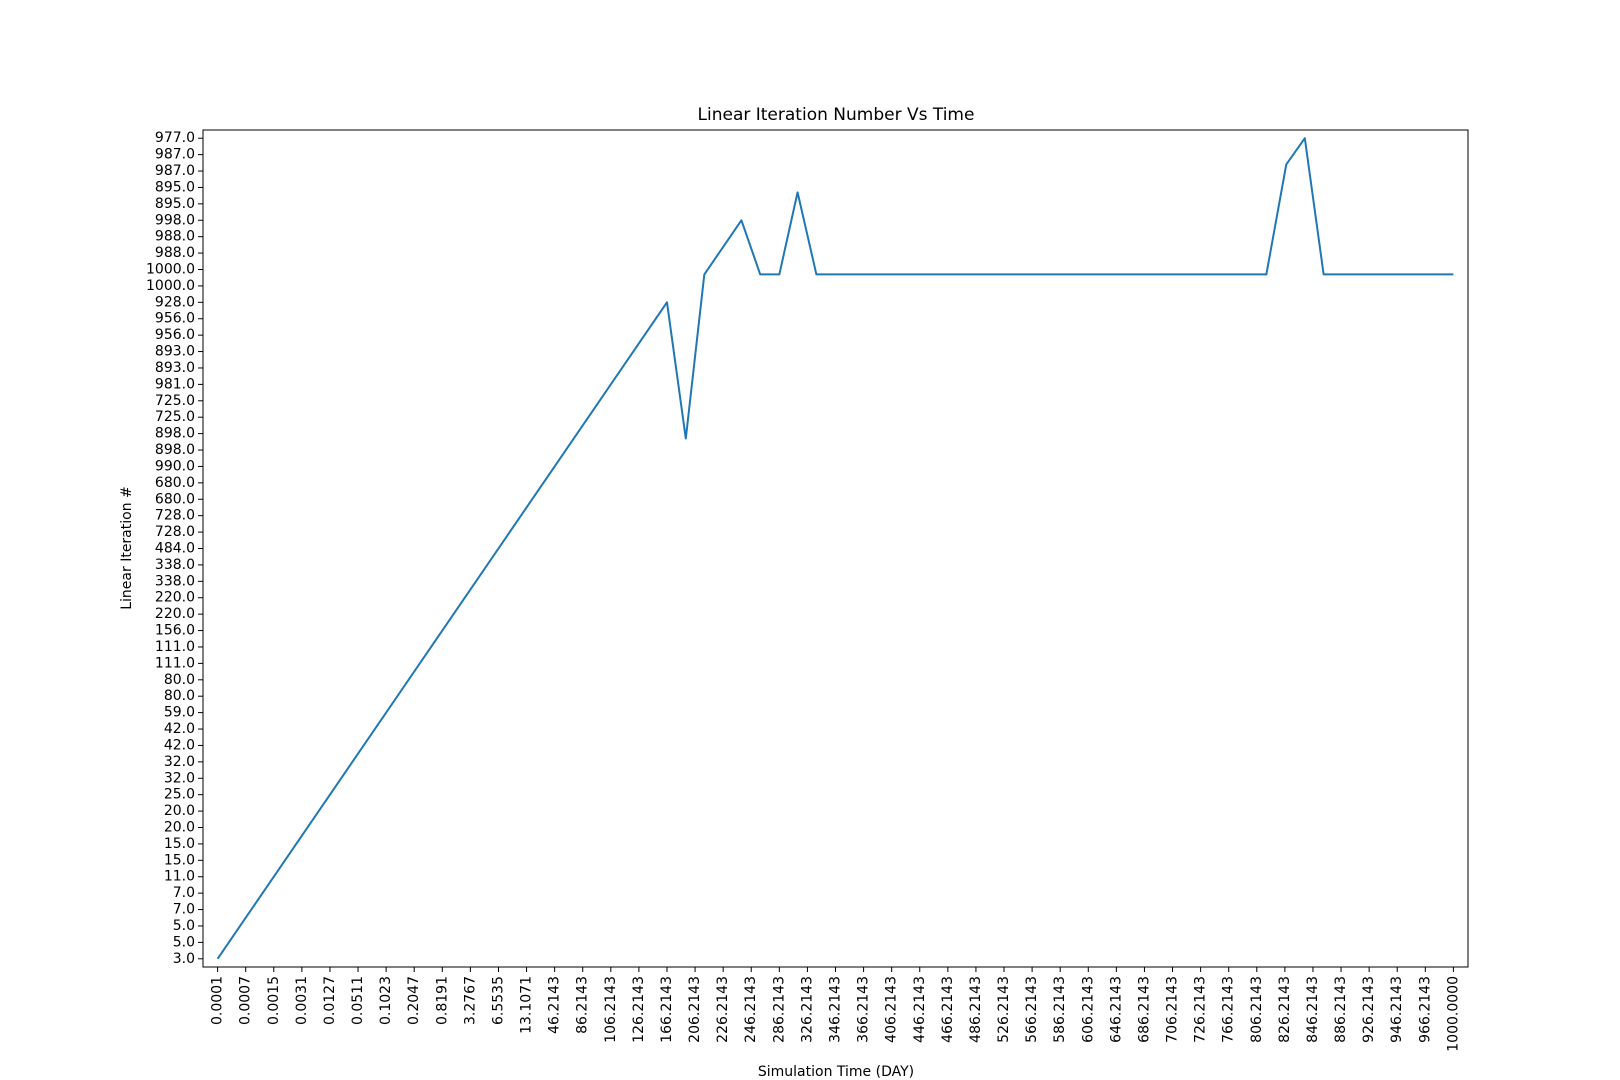 This screenshot has height=1080, width=1620. I want to click on y-tick-label: 11.0, so click(179, 877).